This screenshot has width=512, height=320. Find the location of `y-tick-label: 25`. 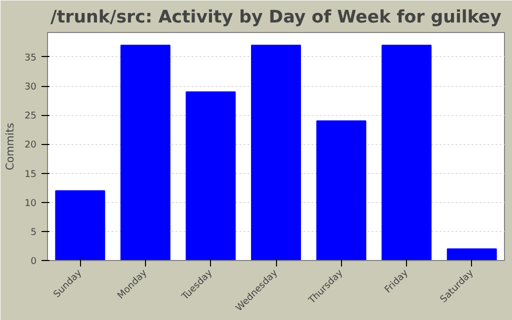

y-tick-label: 25 is located at coordinates (30, 116).